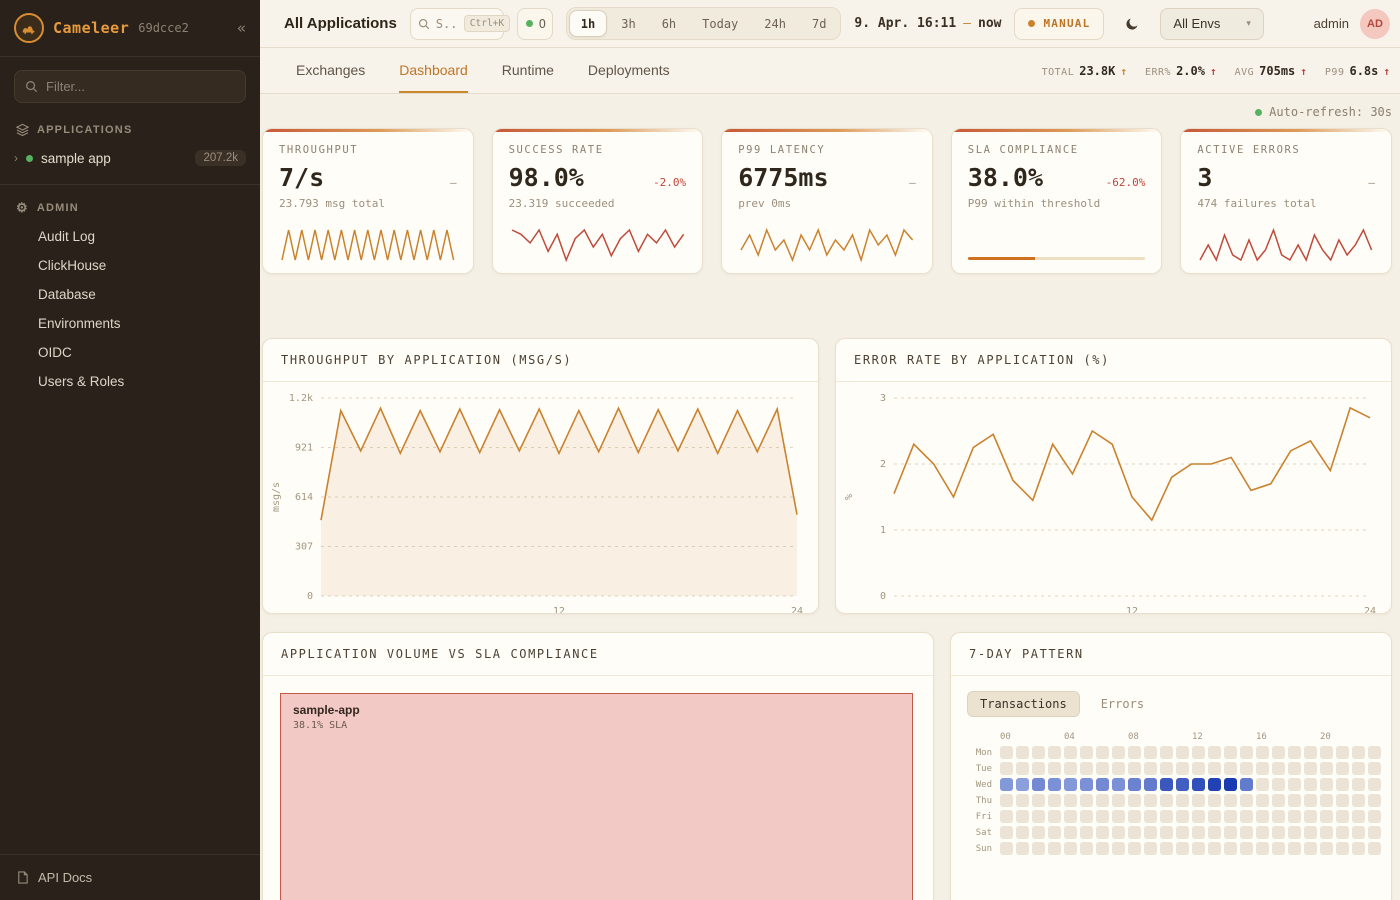 The height and width of the screenshot is (900, 1400). Describe the element at coordinates (720, 23) in the screenshot. I see `time-range-today: Today` at that location.